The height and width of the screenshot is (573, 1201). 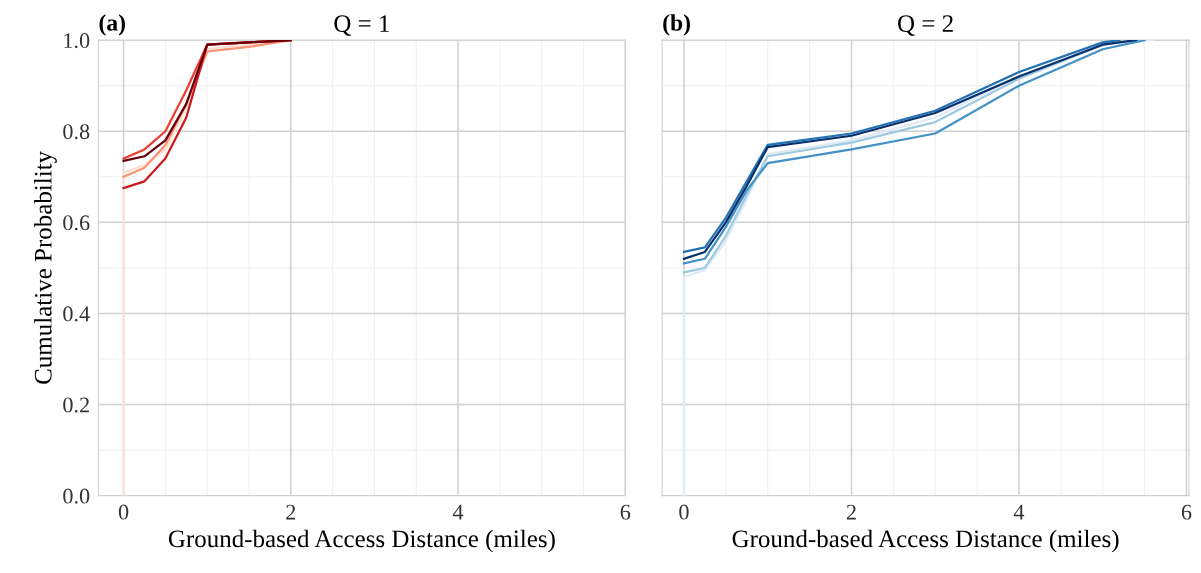 I want to click on y-tick-label: 0.8, so click(x=76, y=132).